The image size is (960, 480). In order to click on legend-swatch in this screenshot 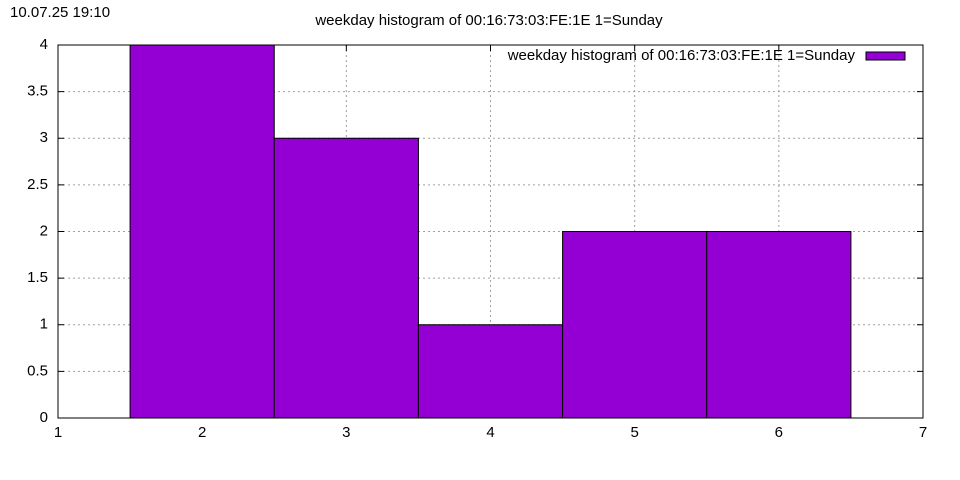, I will do `click(885, 56)`.